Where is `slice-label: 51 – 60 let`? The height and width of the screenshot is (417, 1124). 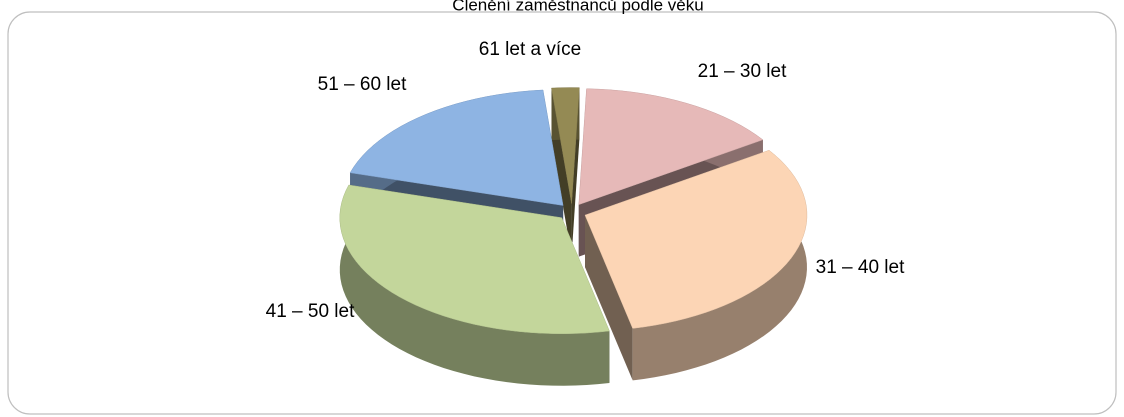 slice-label: 51 – 60 let is located at coordinates (362, 84).